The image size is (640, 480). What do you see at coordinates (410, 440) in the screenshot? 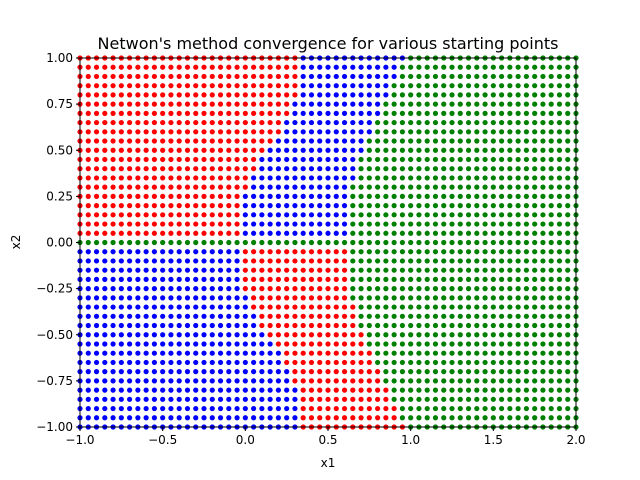
I see `x-tick-label: 1.0` at bounding box center [410, 440].